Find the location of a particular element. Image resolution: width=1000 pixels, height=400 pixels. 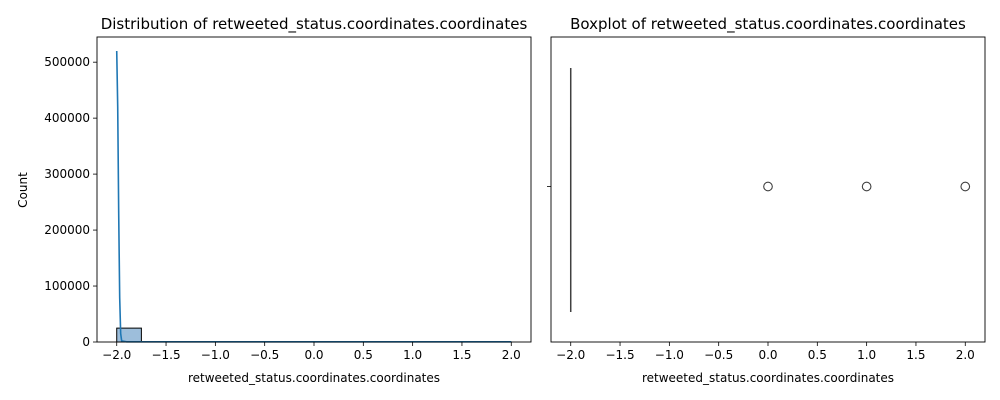

histogram-ytick-label: 500000 is located at coordinates (67, 62).